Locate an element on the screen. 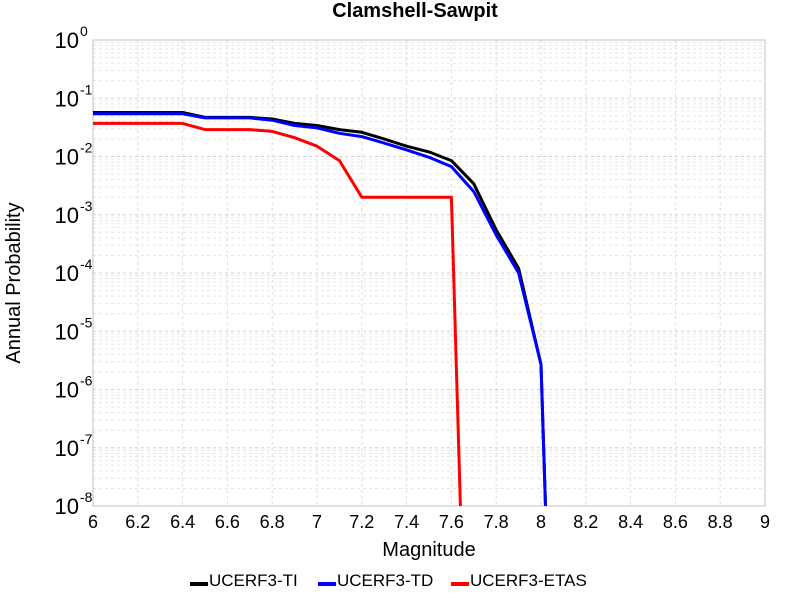 The width and height of the screenshot is (800, 600). x-tick-label: 7.6 is located at coordinates (451, 522).